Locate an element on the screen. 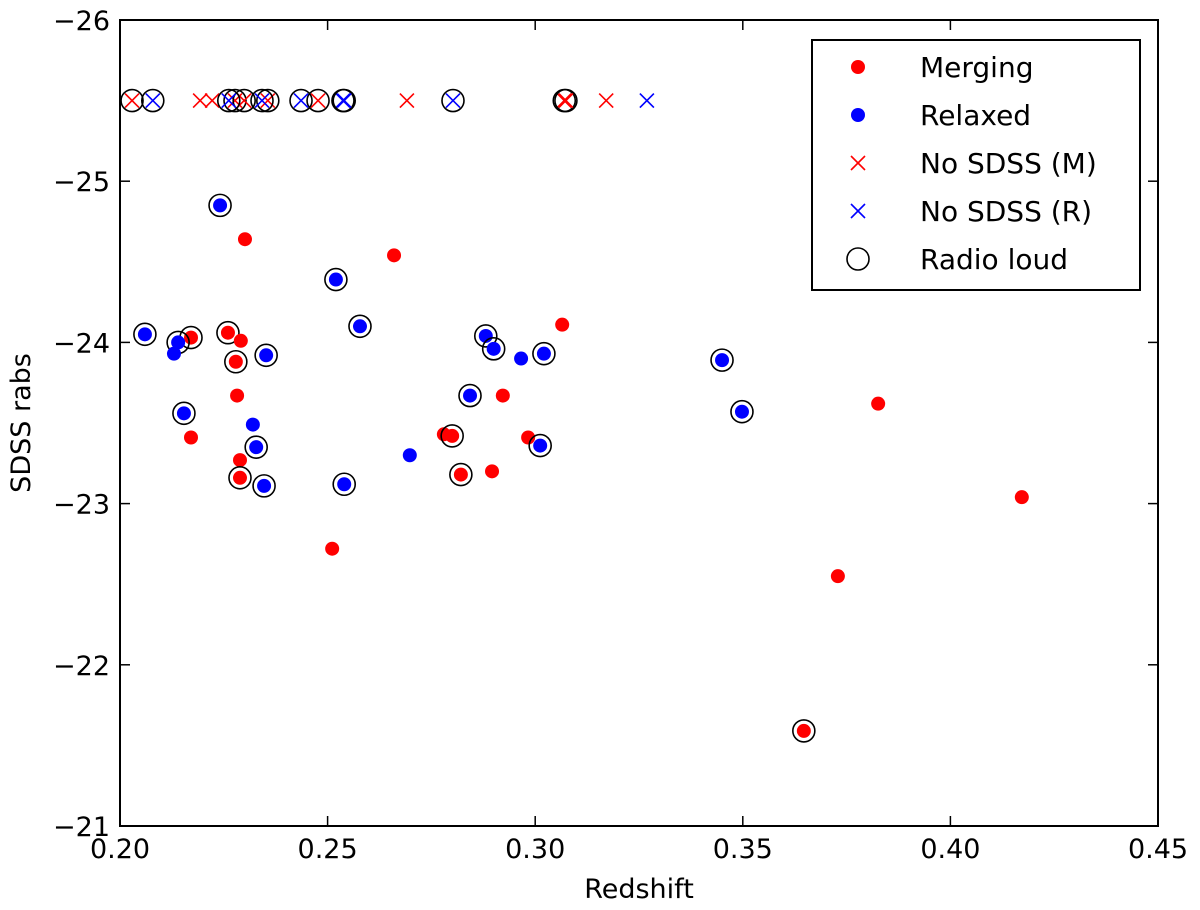  series-no-sdss-m- is located at coordinates (367, 100).